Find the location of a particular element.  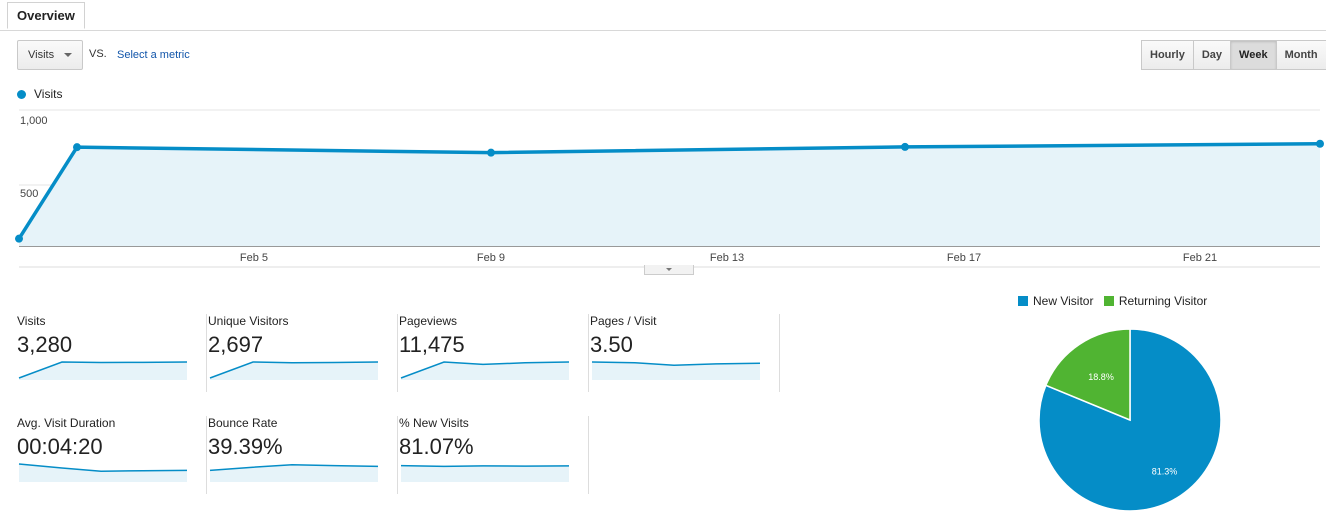

metric-value: 3.50 is located at coordinates (611, 344).